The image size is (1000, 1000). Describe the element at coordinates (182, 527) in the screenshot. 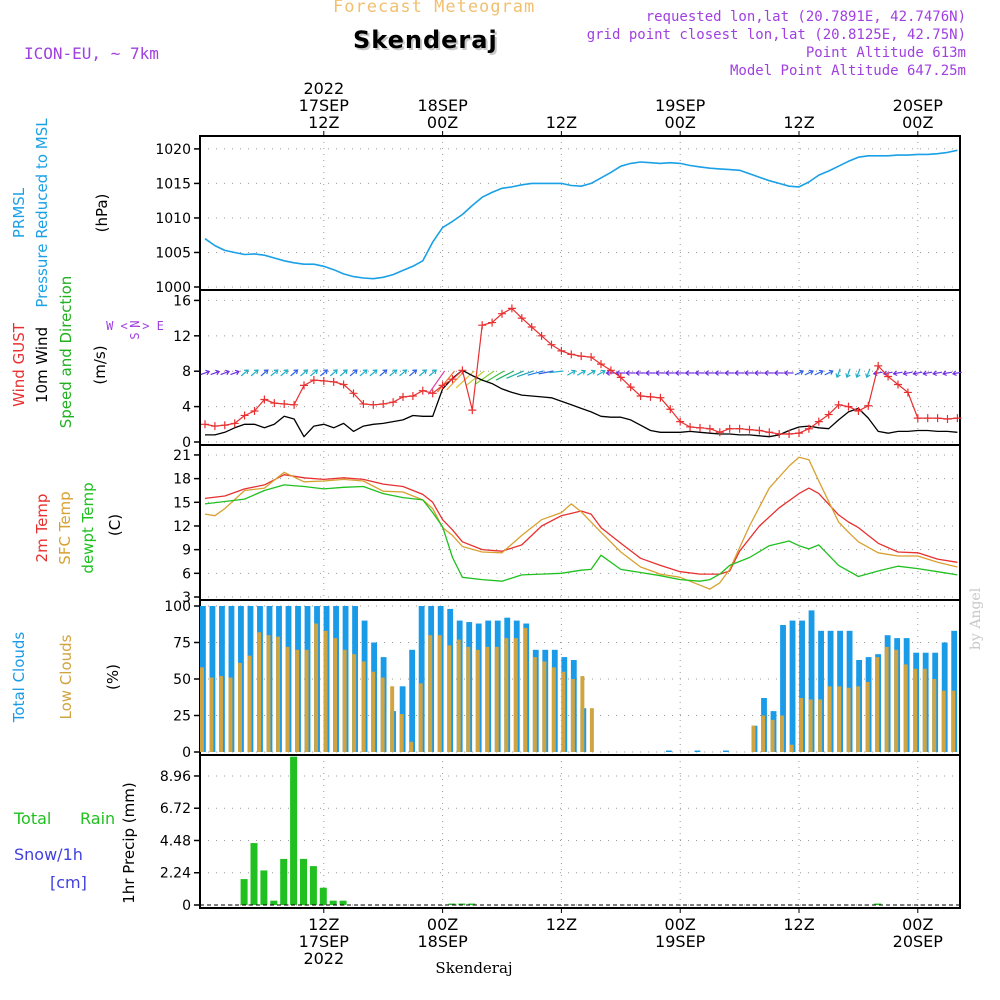

I see `ytick-label-temperature-3: 12` at that location.